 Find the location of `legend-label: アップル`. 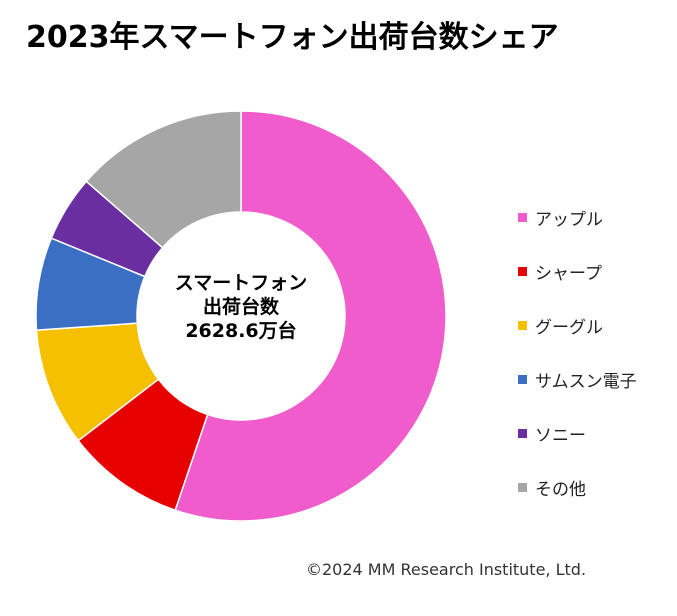

legend-label: アップル is located at coordinates (569, 219).